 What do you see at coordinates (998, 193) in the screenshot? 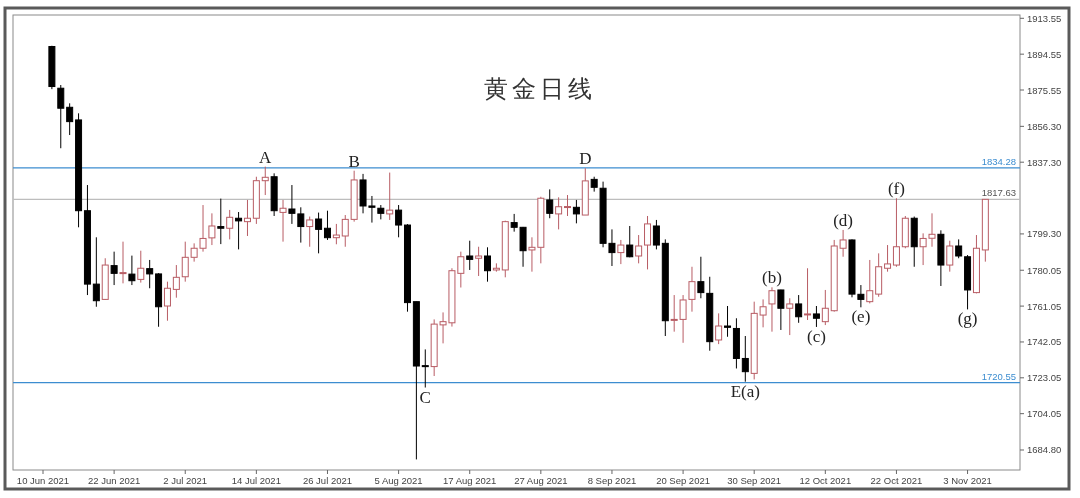
I see `ref-line-label: 1817.63` at bounding box center [998, 193].